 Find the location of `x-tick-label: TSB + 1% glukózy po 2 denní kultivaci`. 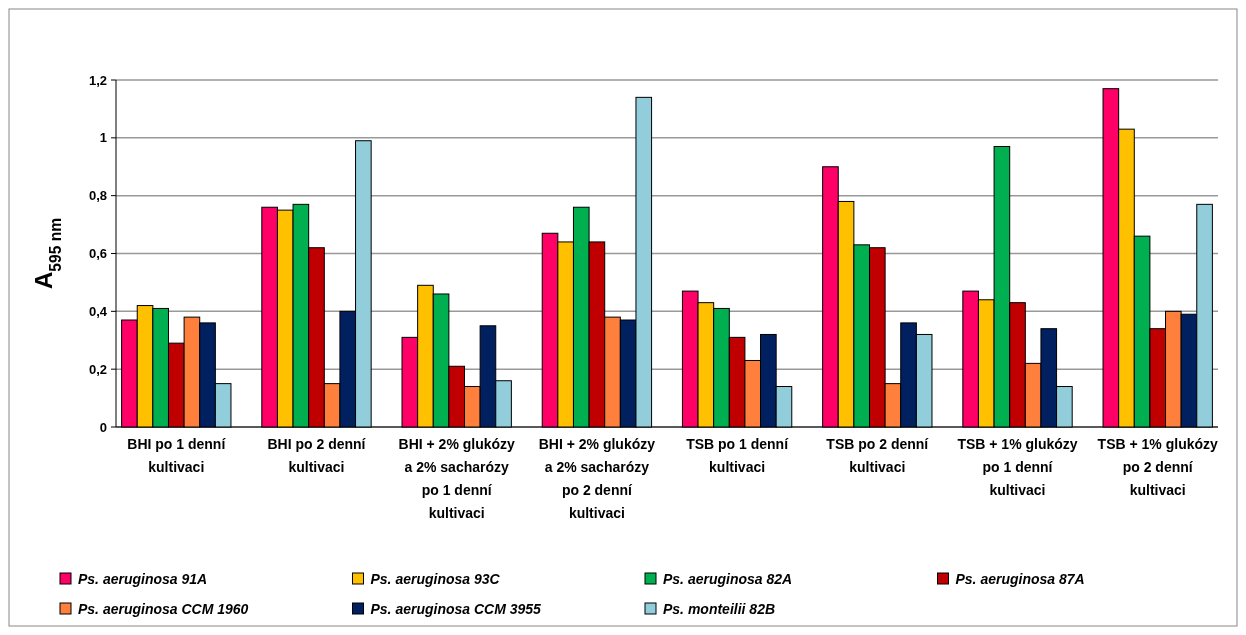

x-tick-label: TSB + 1% glukózy po 2 denní kultivaci is located at coordinates (1158, 467).